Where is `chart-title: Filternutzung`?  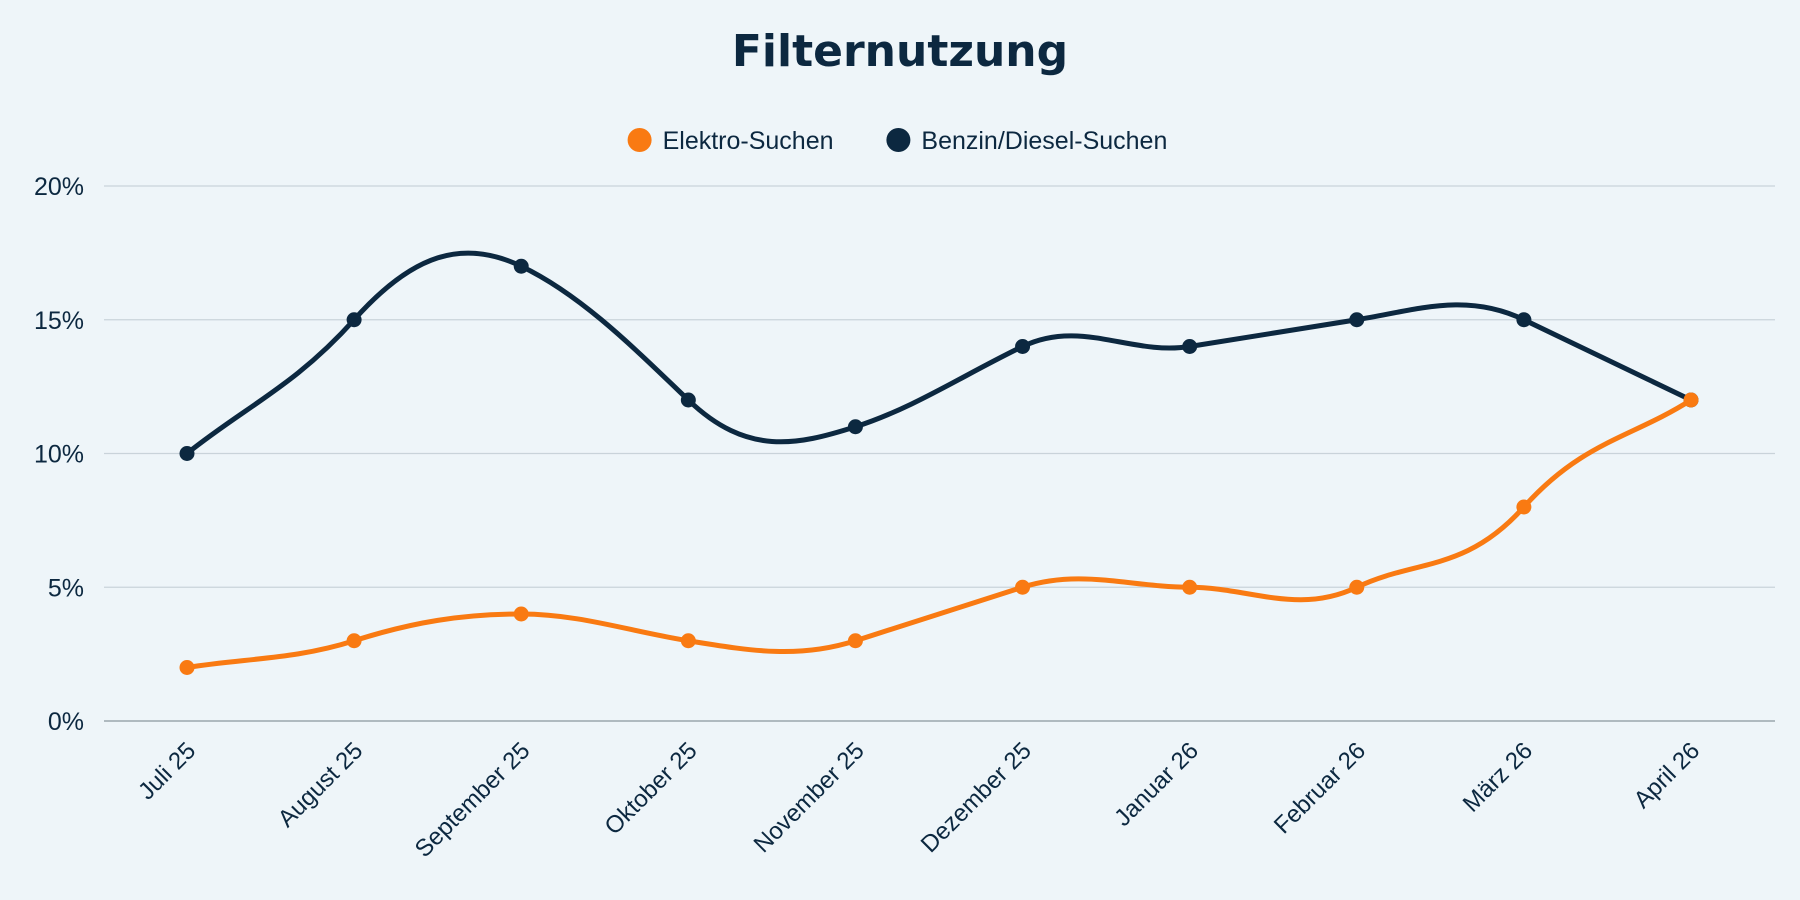 chart-title: Filternutzung is located at coordinates (900, 51).